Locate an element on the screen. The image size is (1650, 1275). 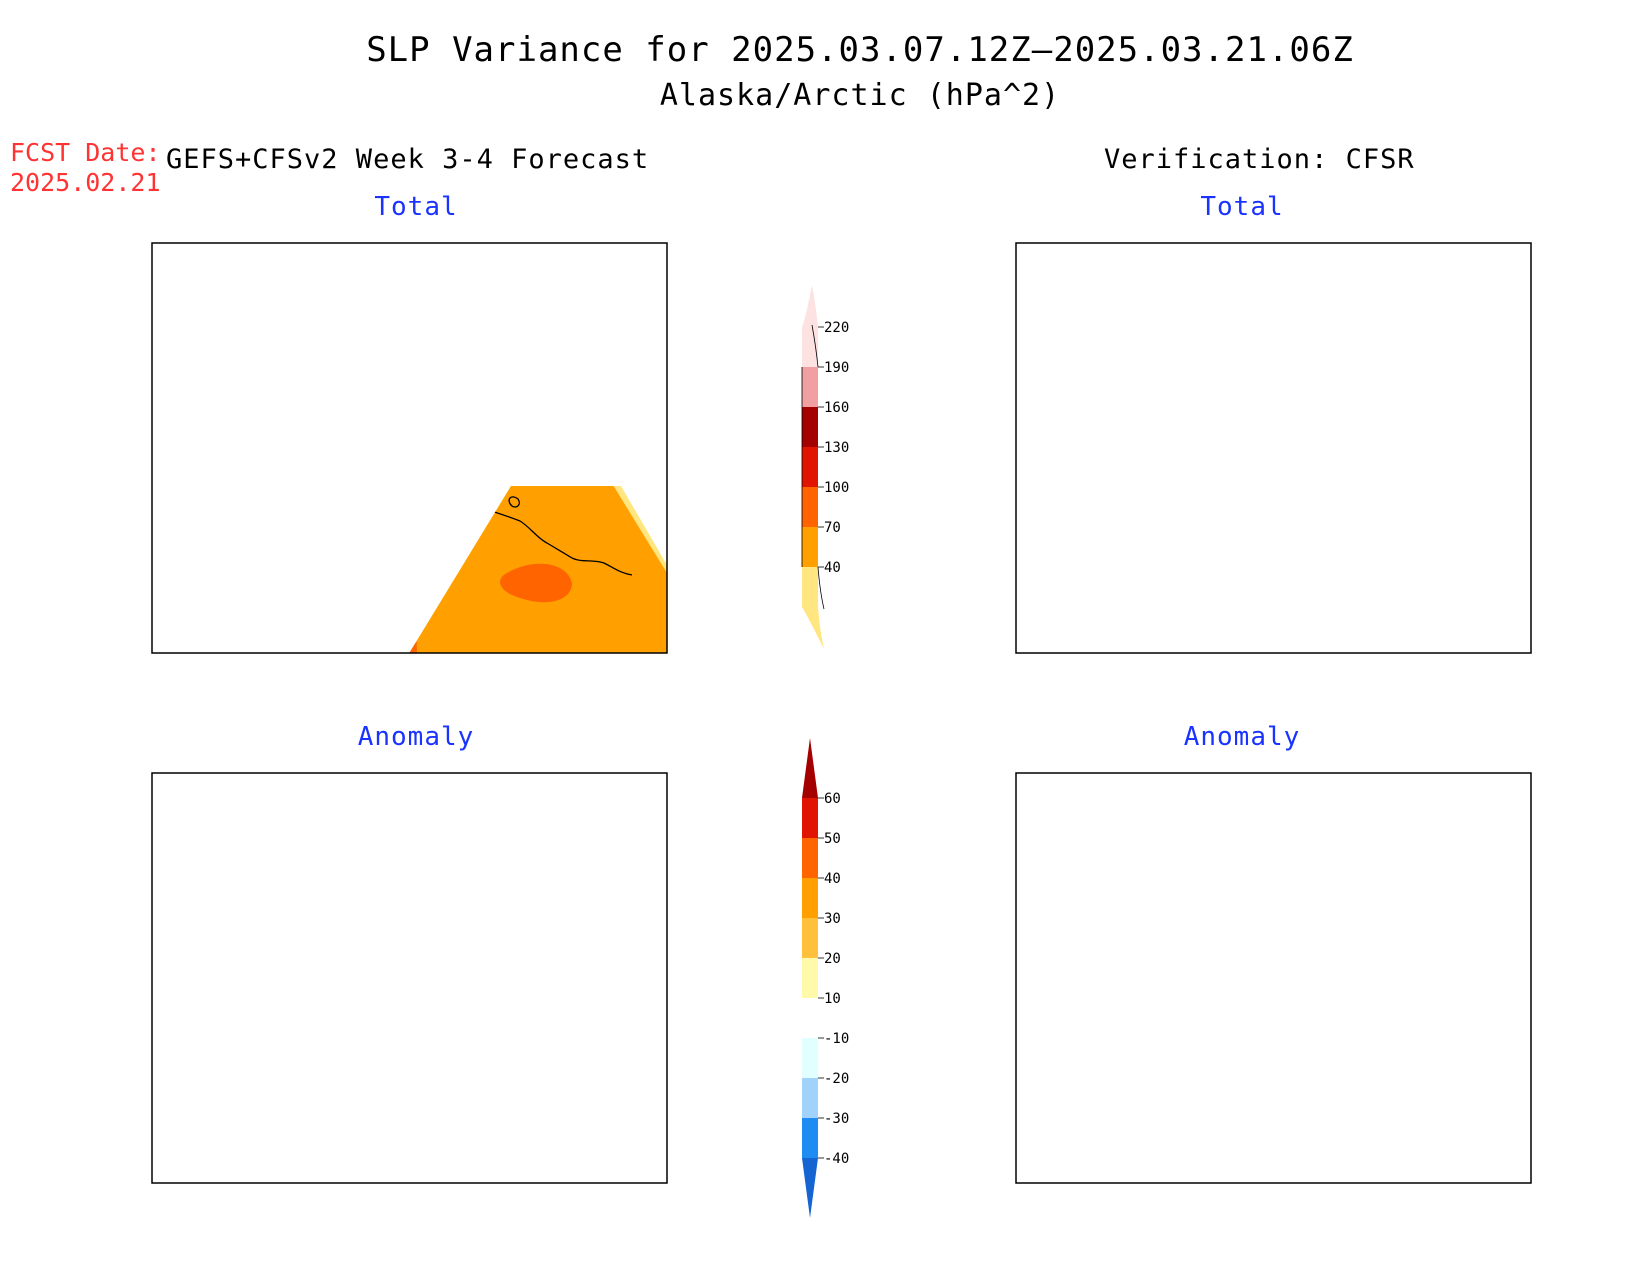
colorbar-anomaly-tick-label: 10 is located at coordinates (832, 999).